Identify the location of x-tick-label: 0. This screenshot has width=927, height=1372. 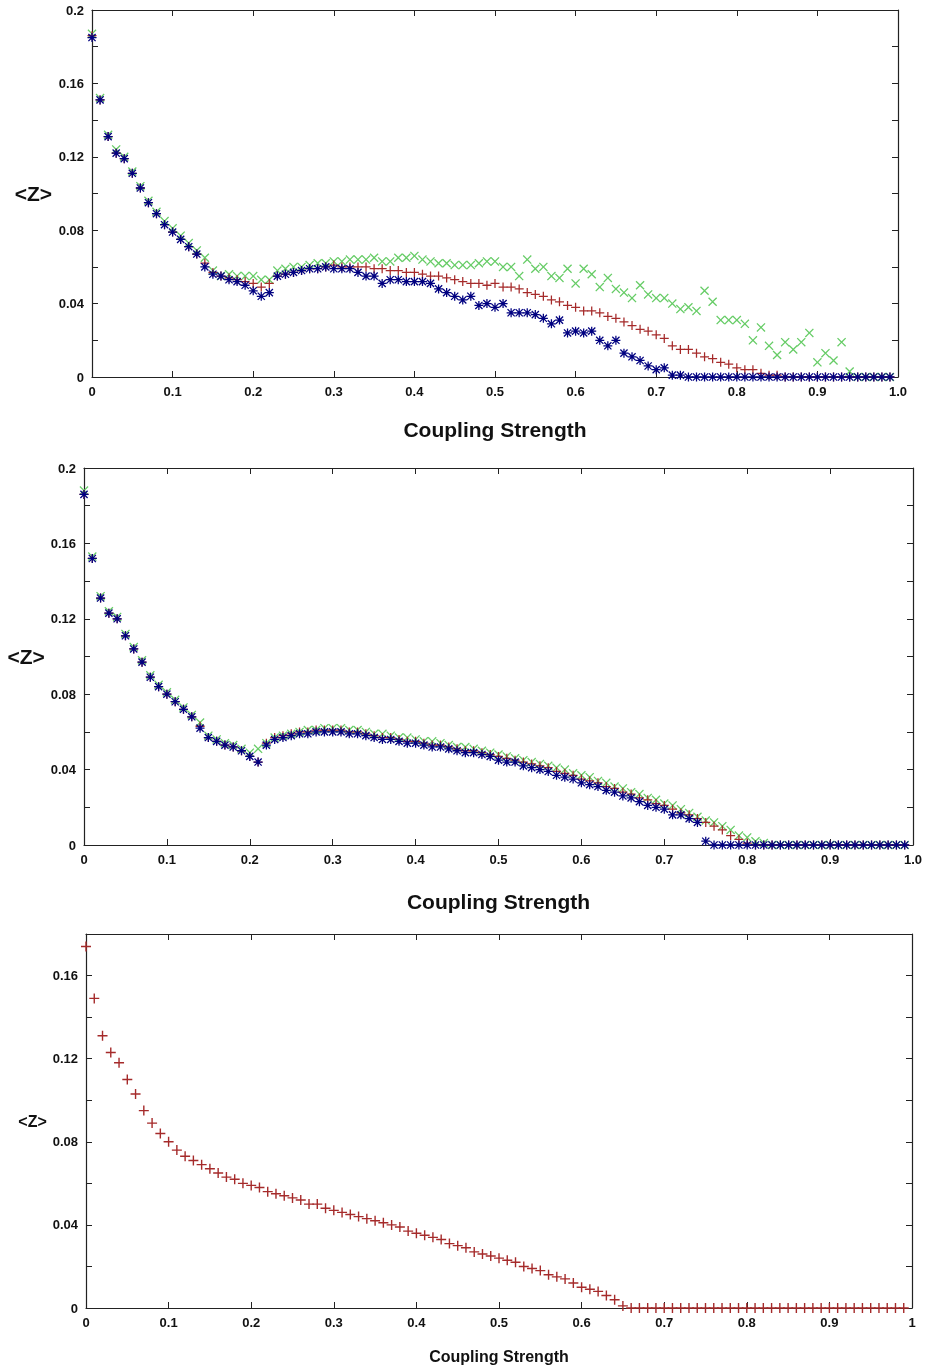
(92, 391).